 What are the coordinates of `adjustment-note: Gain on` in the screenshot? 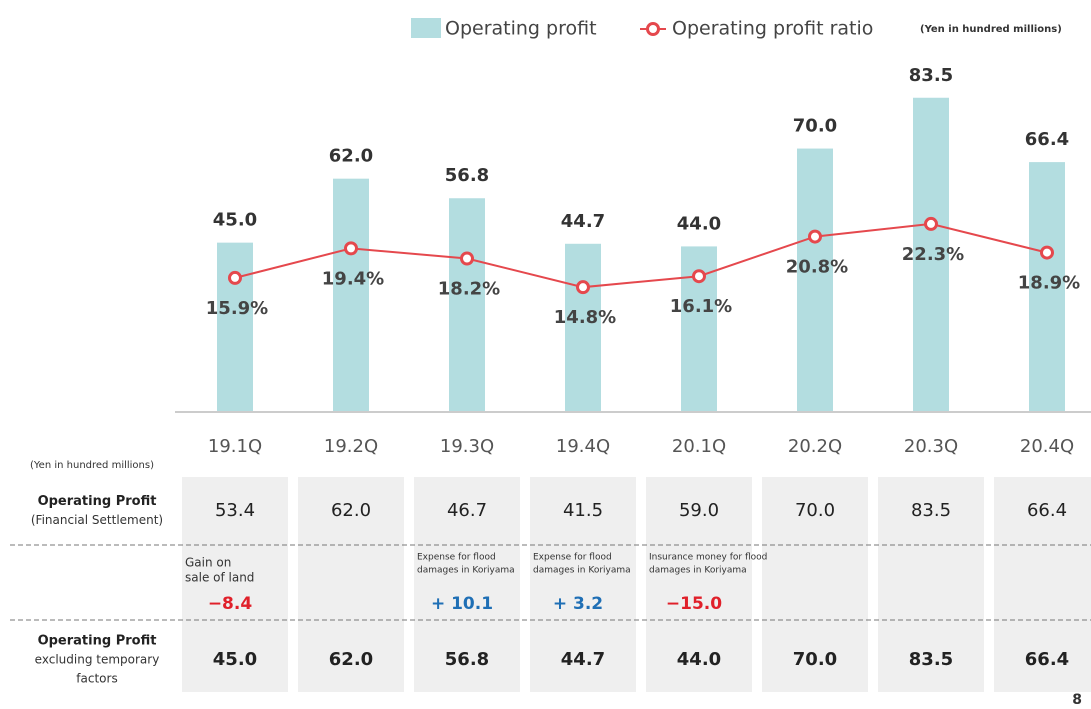 It's located at (208, 563).